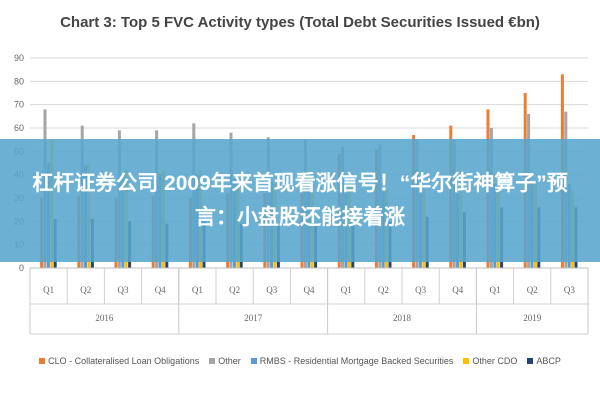  I want to click on legend-label: Other, so click(229, 361).